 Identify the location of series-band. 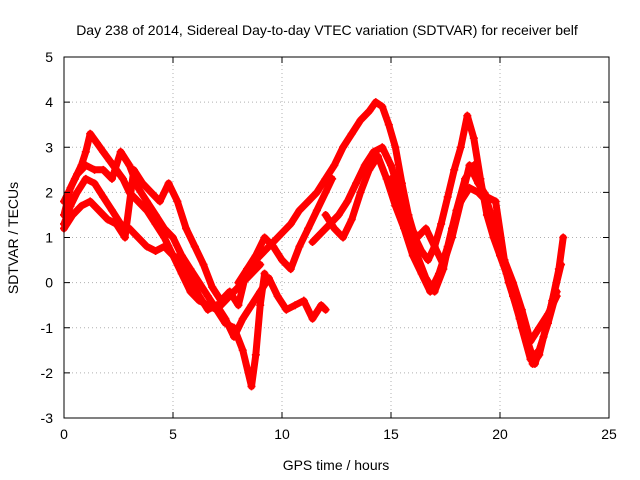
(474, 253).